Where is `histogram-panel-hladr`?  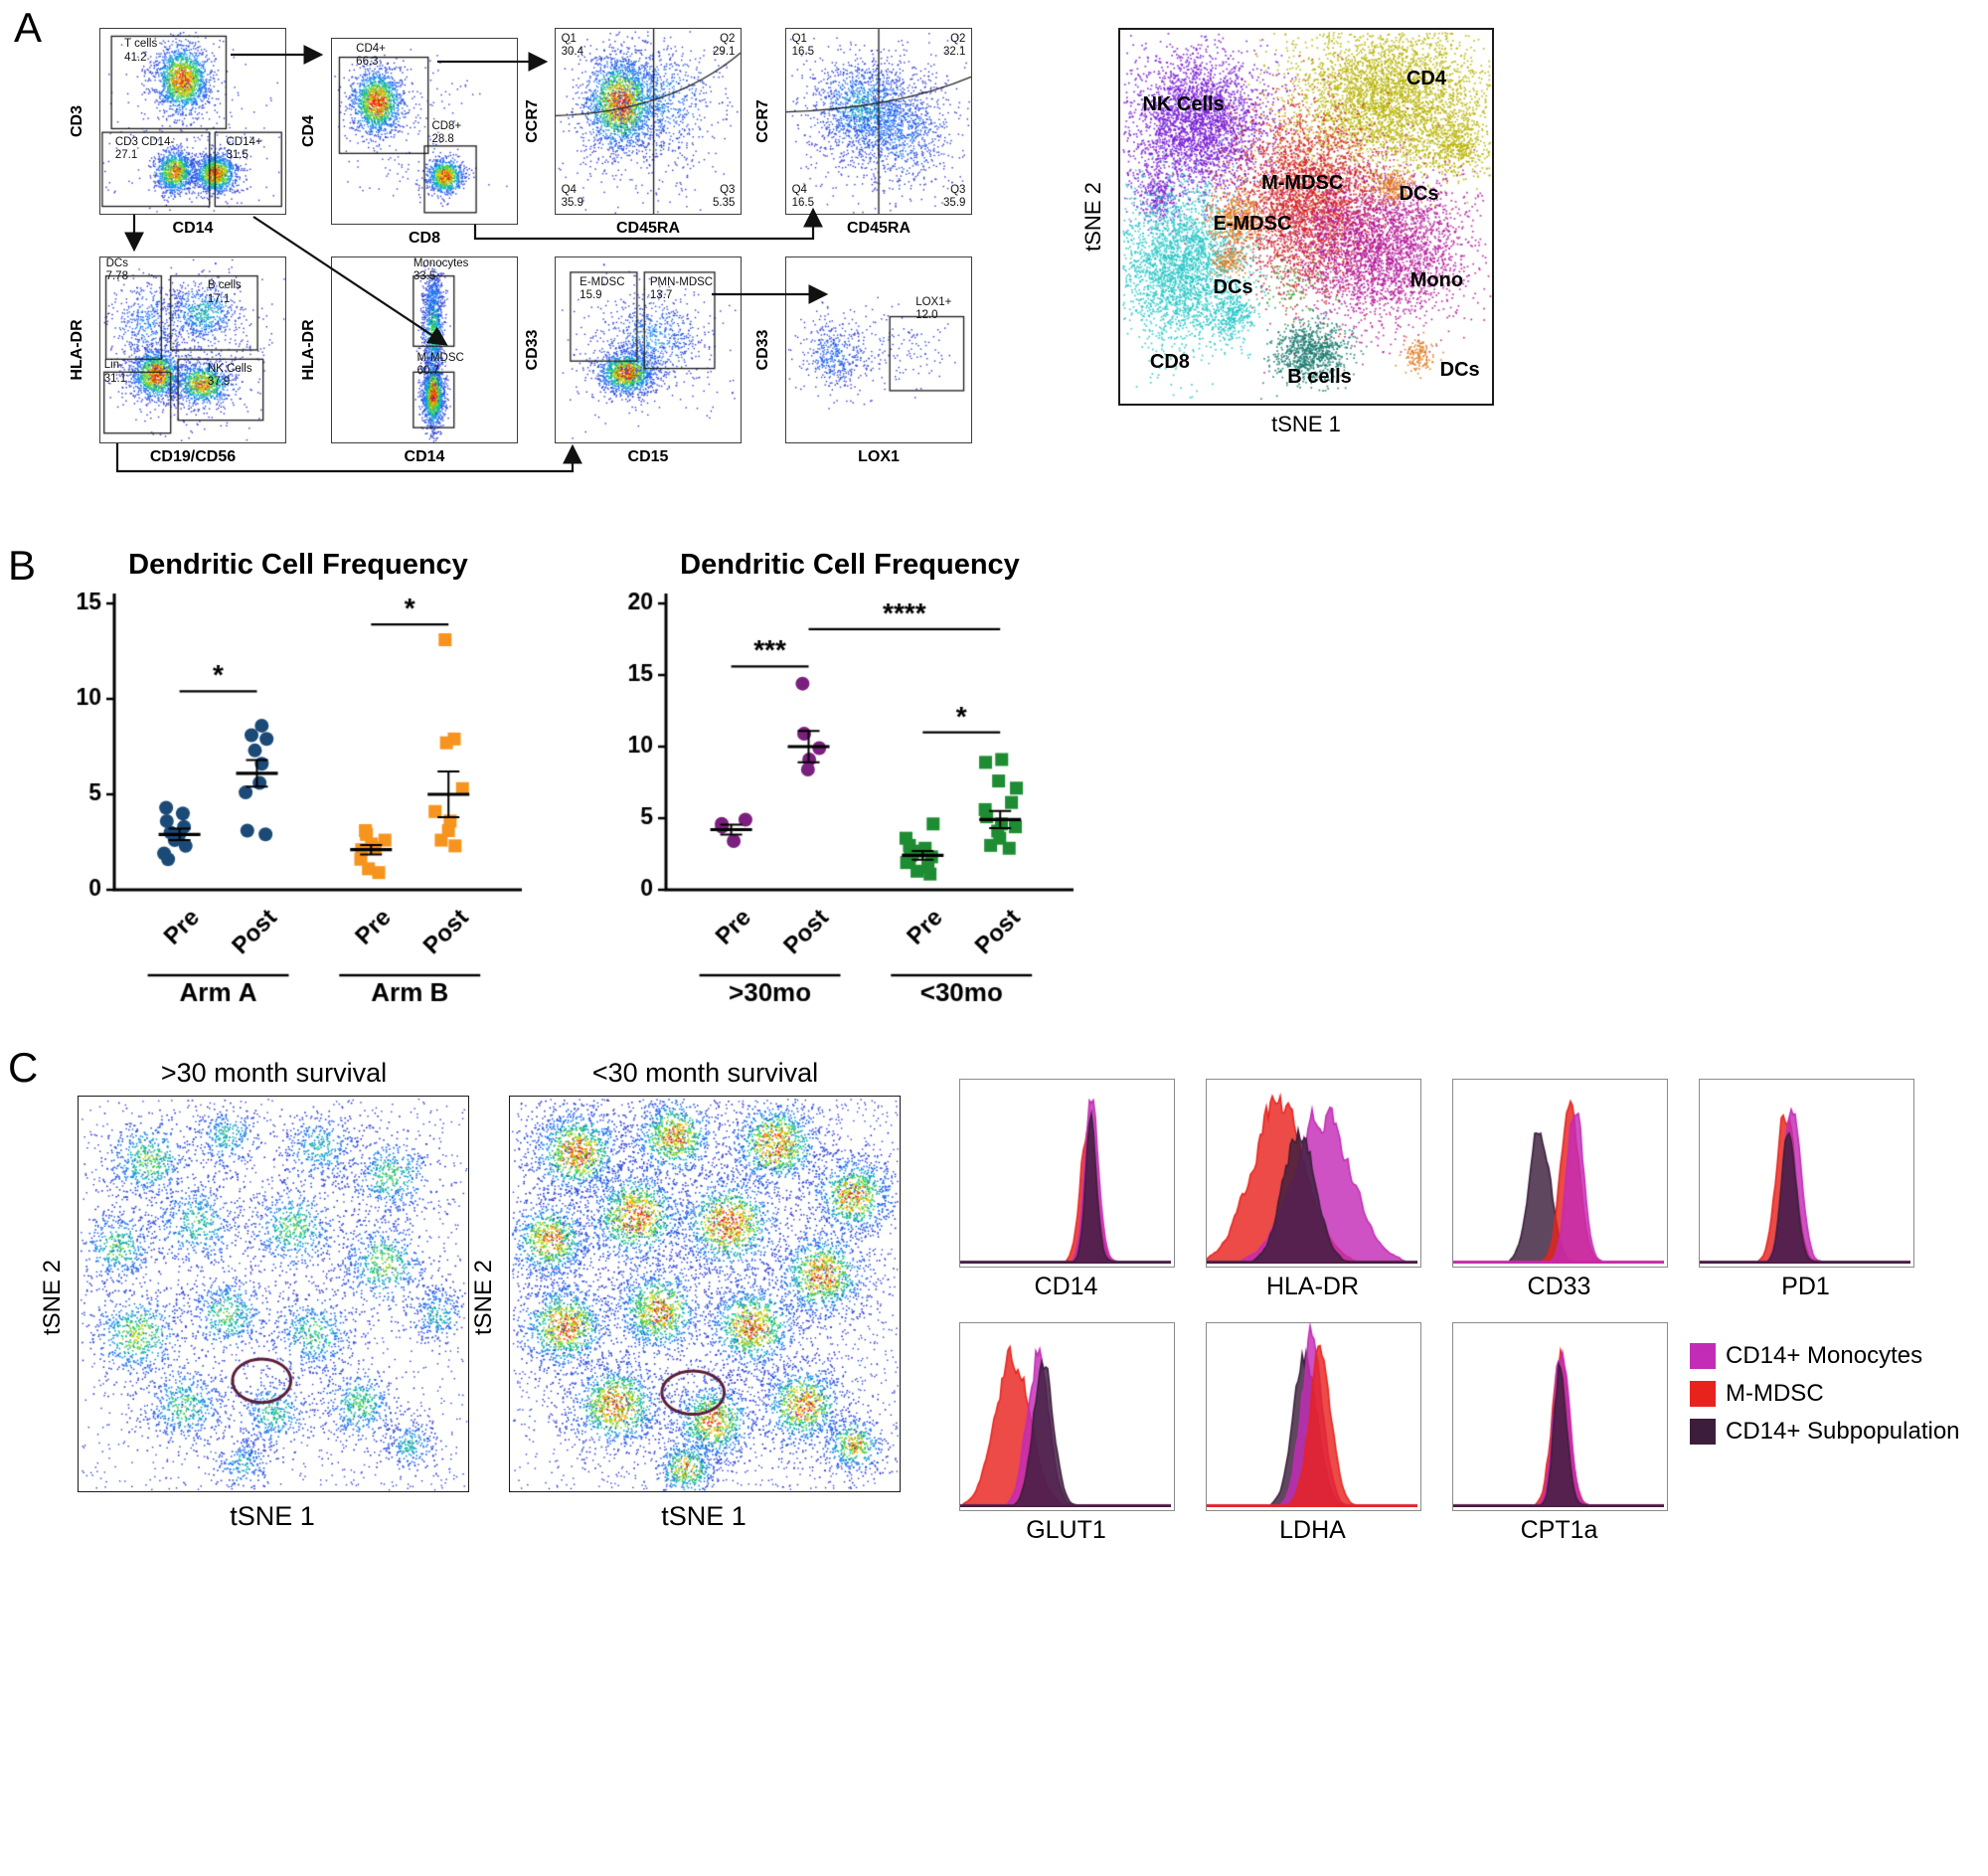
histogram-panel-hladr is located at coordinates (1313, 1173).